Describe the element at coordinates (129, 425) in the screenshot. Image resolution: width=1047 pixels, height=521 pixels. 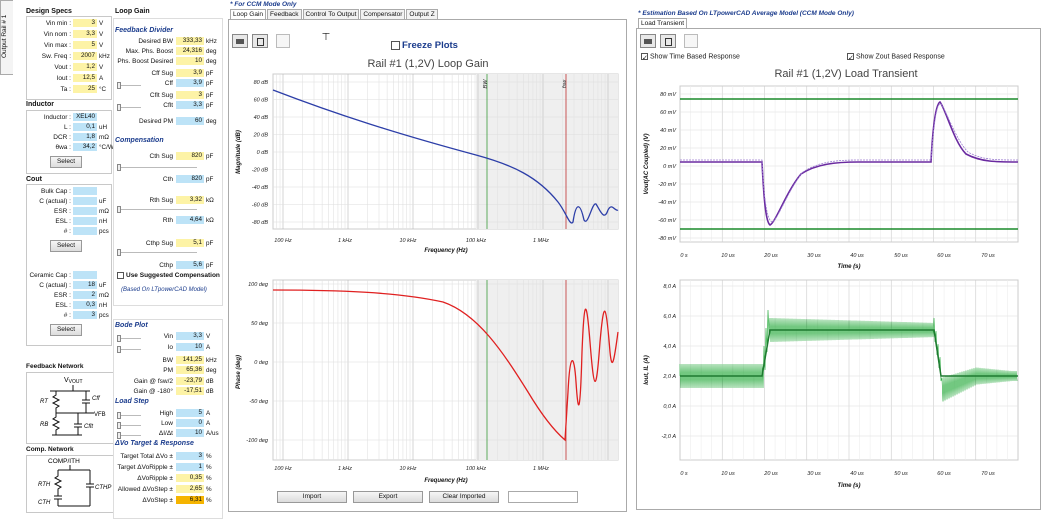
I see `low-slider` at that location.